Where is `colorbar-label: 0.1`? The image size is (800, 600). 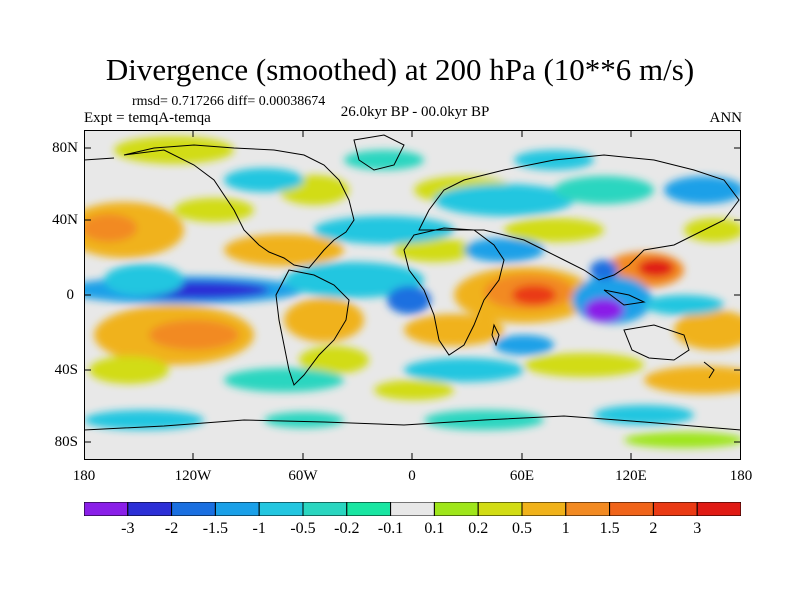 colorbar-label: 0.1 is located at coordinates (434, 528).